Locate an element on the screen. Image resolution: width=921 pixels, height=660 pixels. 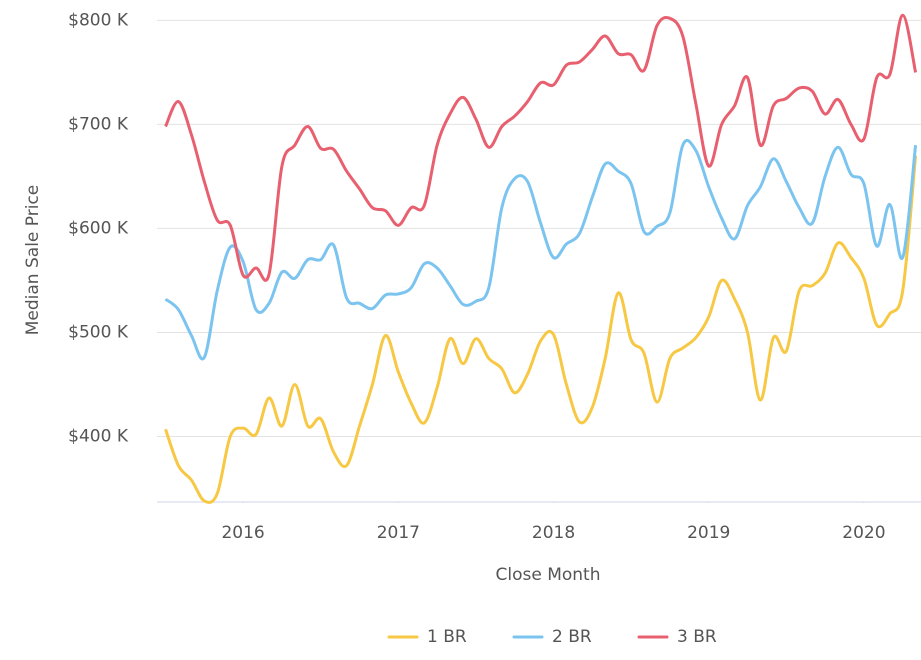
x-tick-label: 2020 is located at coordinates (863, 533).